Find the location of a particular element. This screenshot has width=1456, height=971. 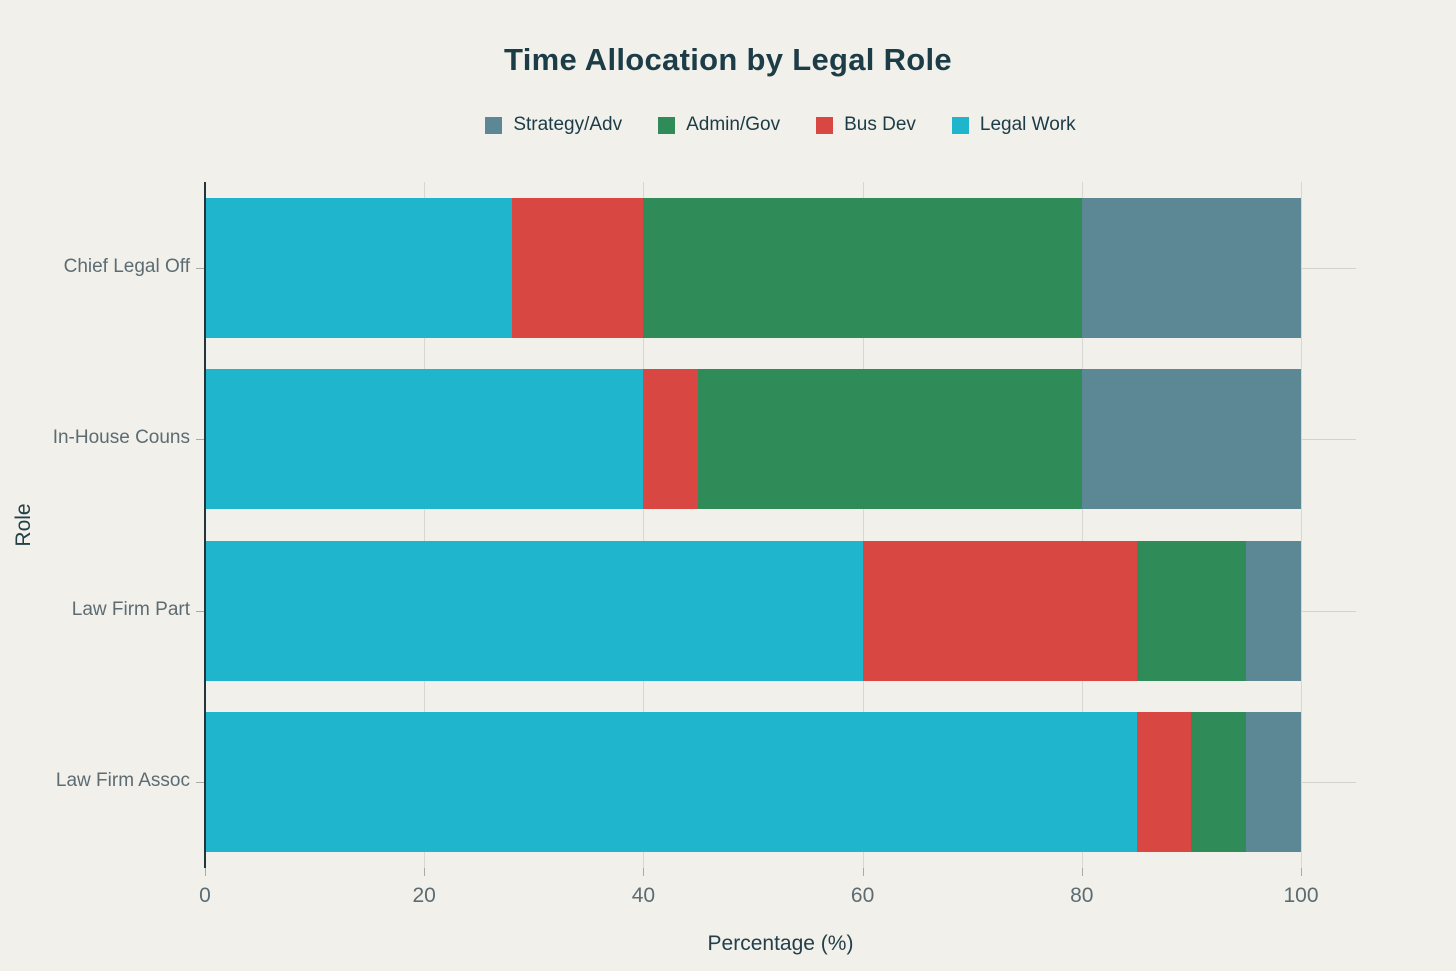

chart-title: Time Allocation by Legal Role is located at coordinates (728, 59).